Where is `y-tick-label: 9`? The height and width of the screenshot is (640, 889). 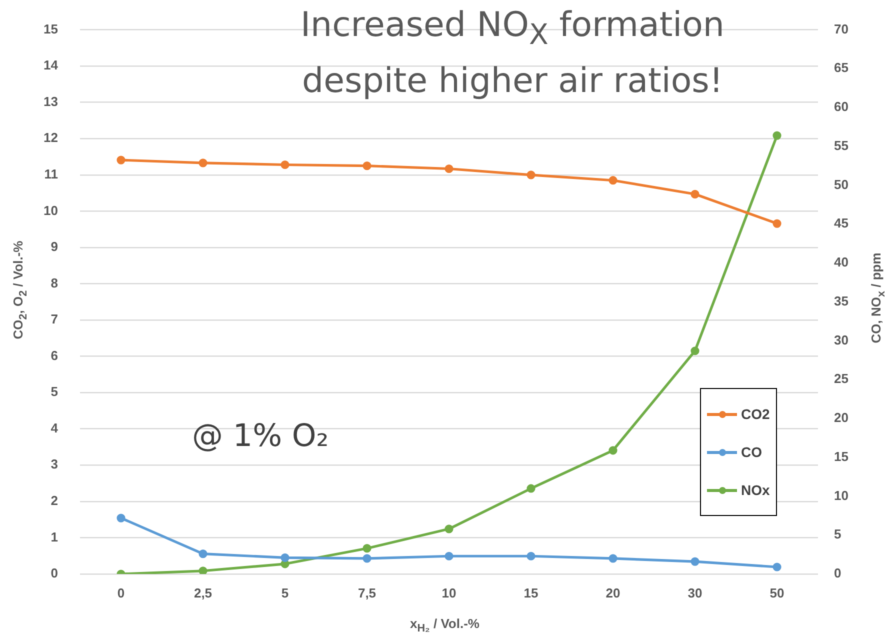
y-tick-label: 9 is located at coordinates (54, 246).